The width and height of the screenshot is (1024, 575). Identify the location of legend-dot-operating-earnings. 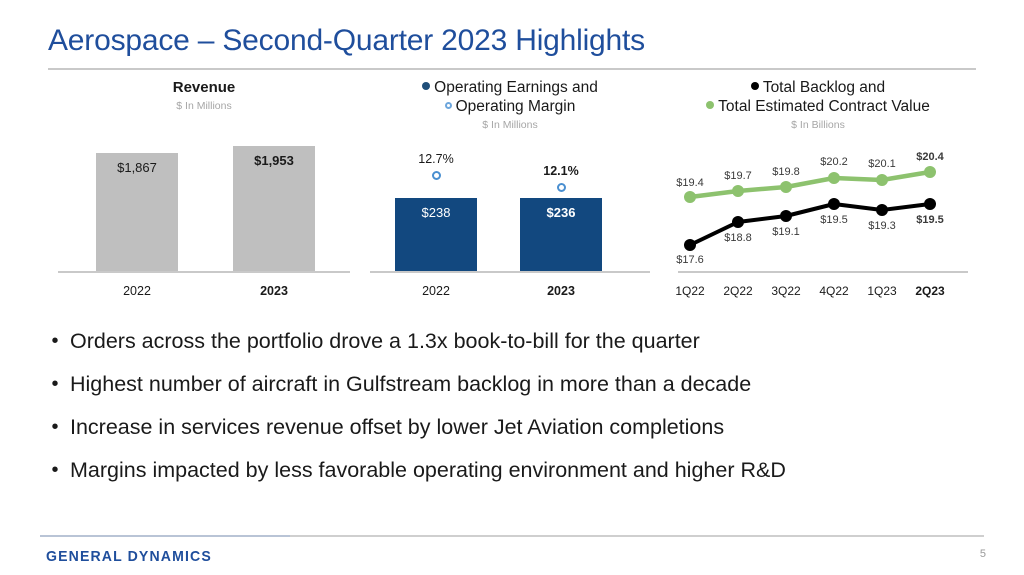
(426, 86).